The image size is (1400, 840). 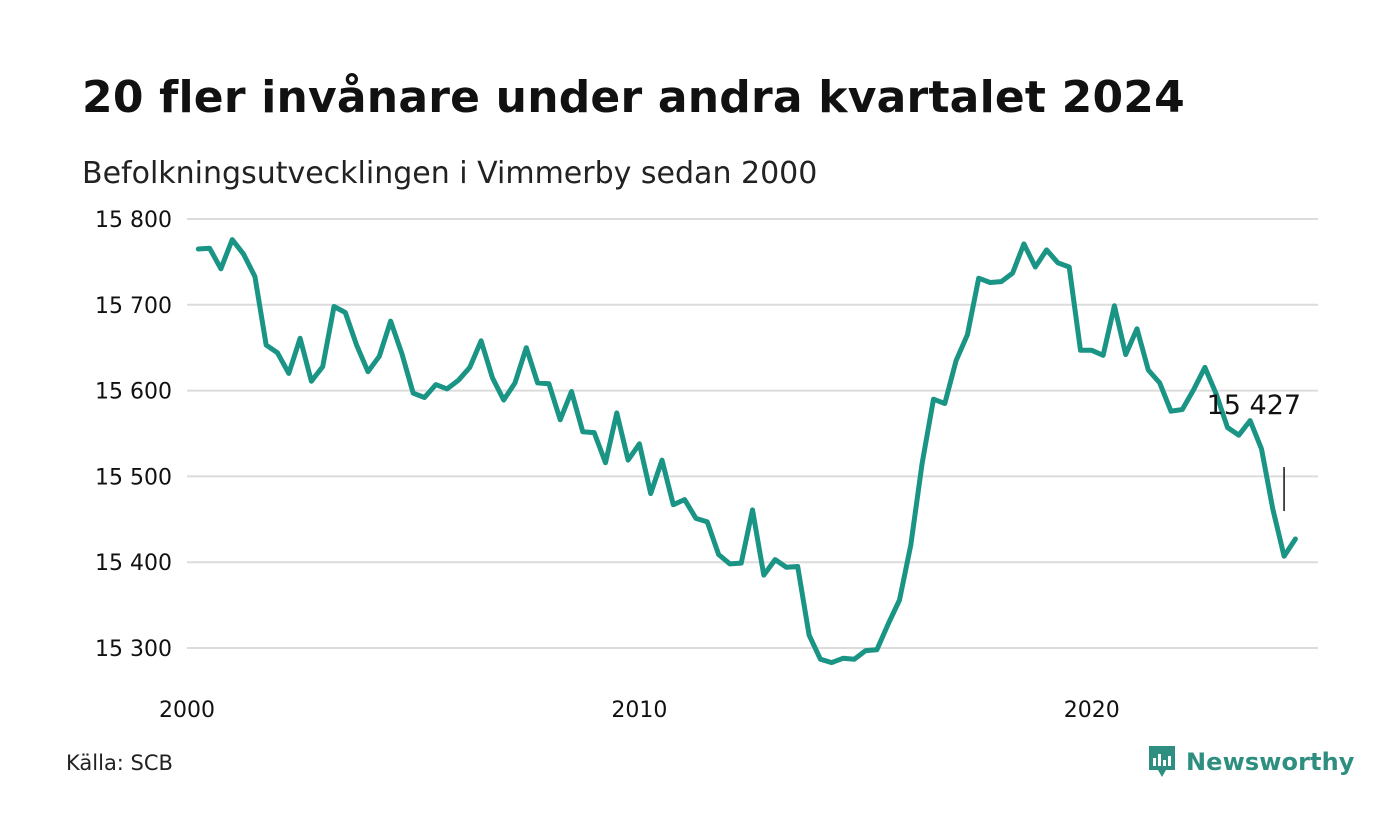 What do you see at coordinates (1254, 451) in the screenshot?
I see `annotation: 15 427` at bounding box center [1254, 451].